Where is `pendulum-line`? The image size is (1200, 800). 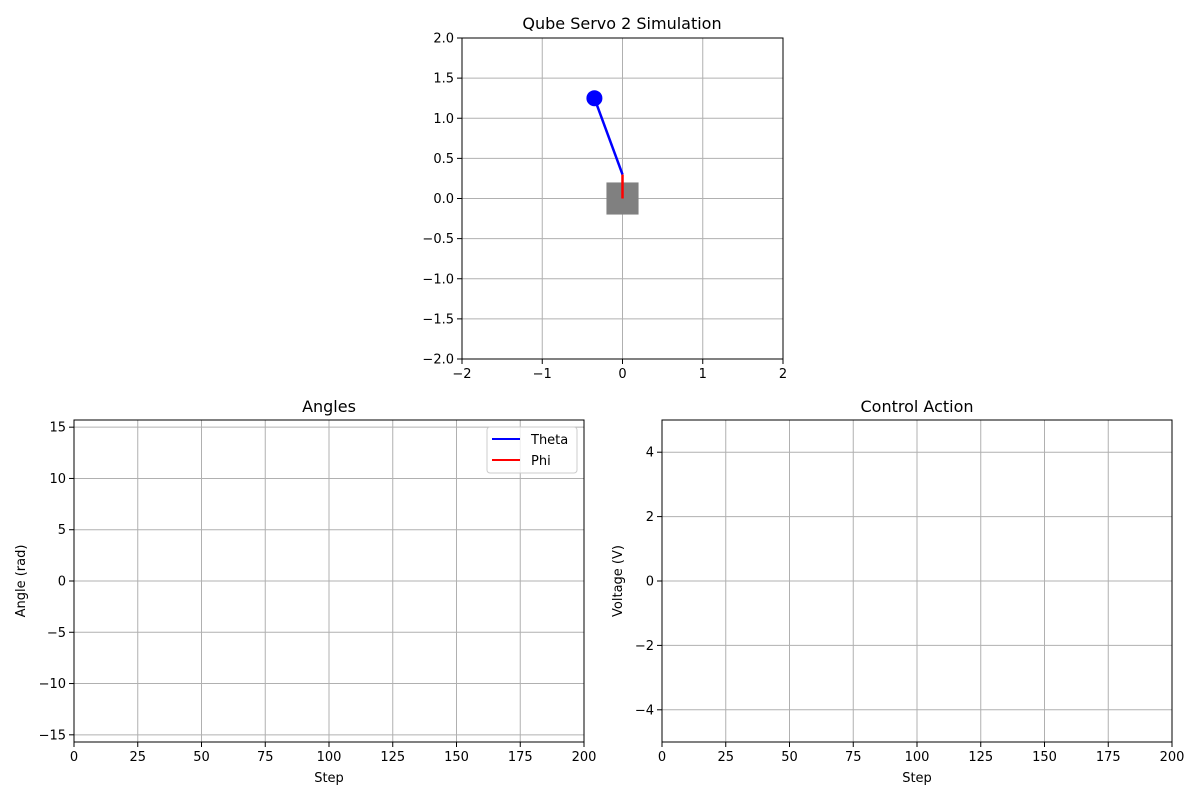 pendulum-line is located at coordinates (608, 136).